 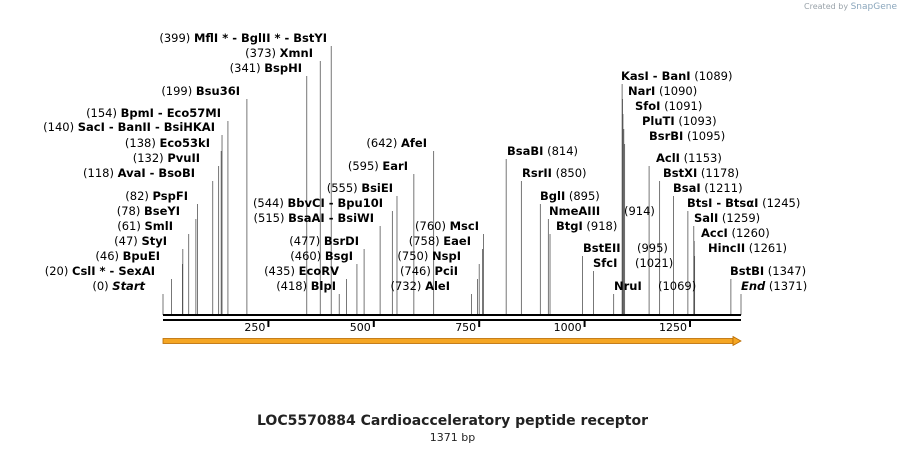 I want to click on bsrdi-site-label: (477) BsrDI, so click(x=324, y=241).